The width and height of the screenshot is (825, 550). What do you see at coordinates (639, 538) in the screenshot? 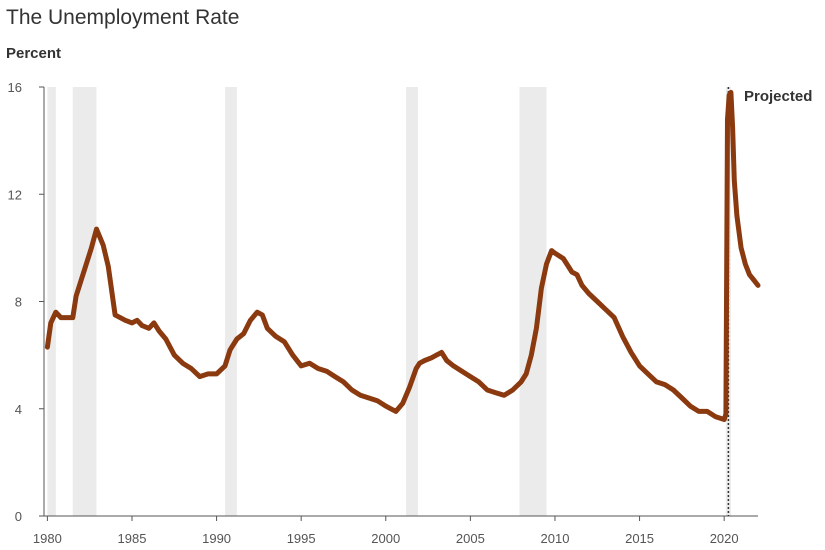
I see `x-tick-label: 2015` at bounding box center [639, 538].